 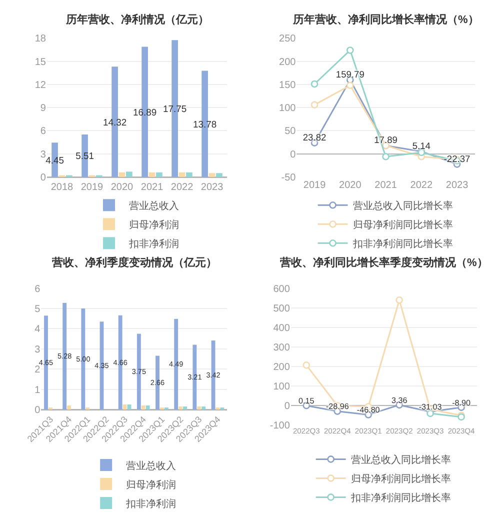 What do you see at coordinates (290, 132) in the screenshot?
I see `y-tick-label: 50` at bounding box center [290, 132].